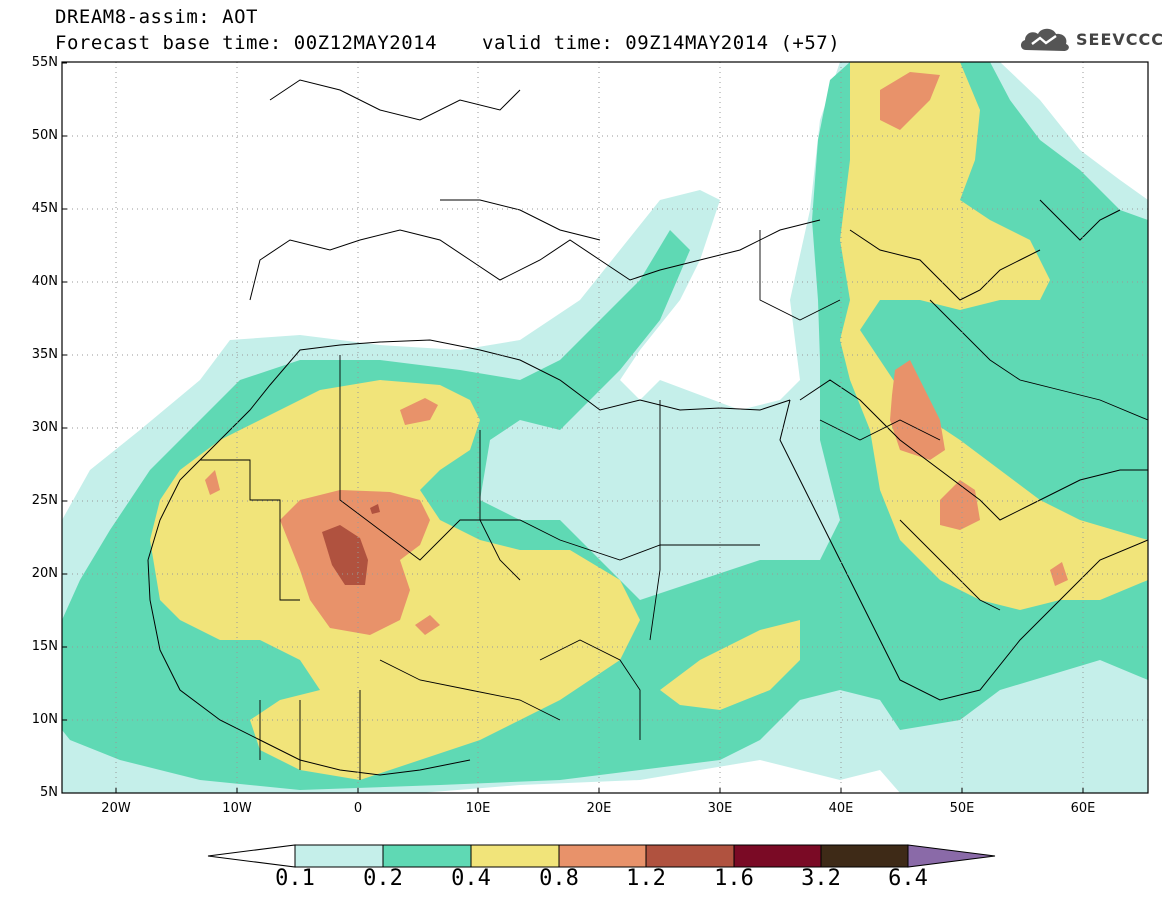 Image resolution: width=1165 pixels, height=905 pixels. What do you see at coordinates (237, 808) in the screenshot?
I see `lon-label: 10W` at bounding box center [237, 808].